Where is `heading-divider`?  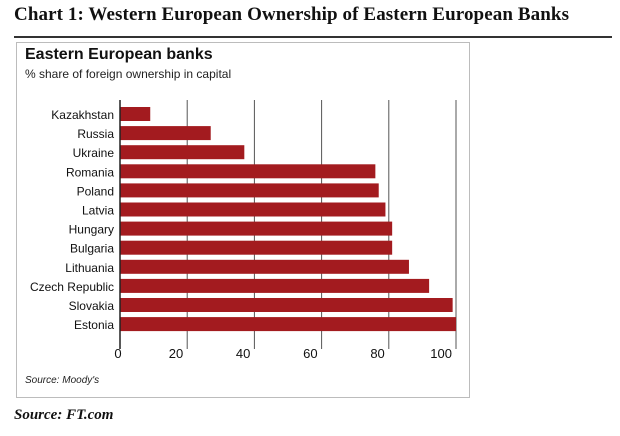 heading-divider is located at coordinates (313, 37).